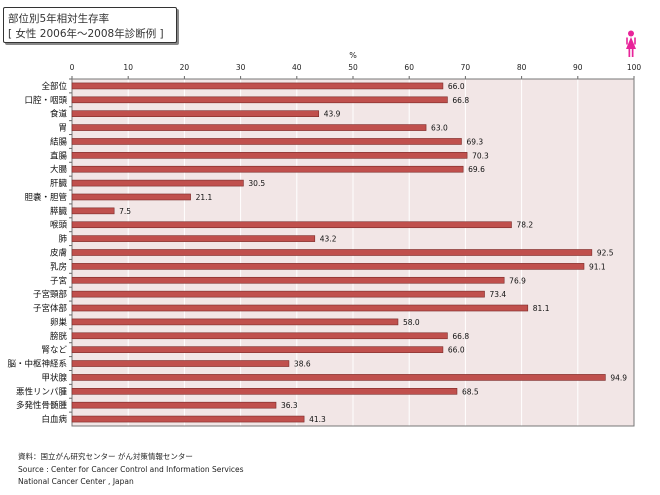 The image size is (660, 495). I want to click on category-label: 皮膚, so click(58, 253).